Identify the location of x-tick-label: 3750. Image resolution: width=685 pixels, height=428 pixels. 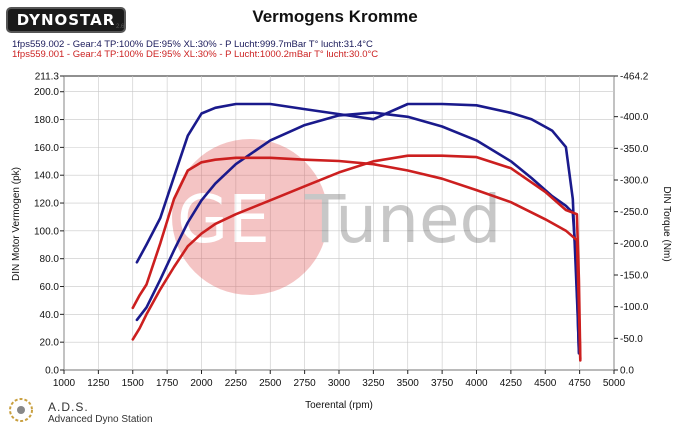
(442, 383).